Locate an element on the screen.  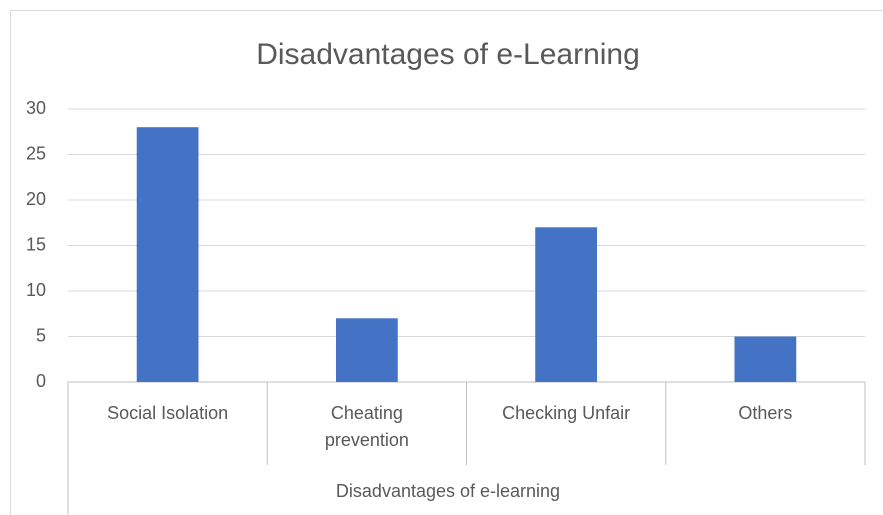
y-tick-label: 0 is located at coordinates (41, 381).